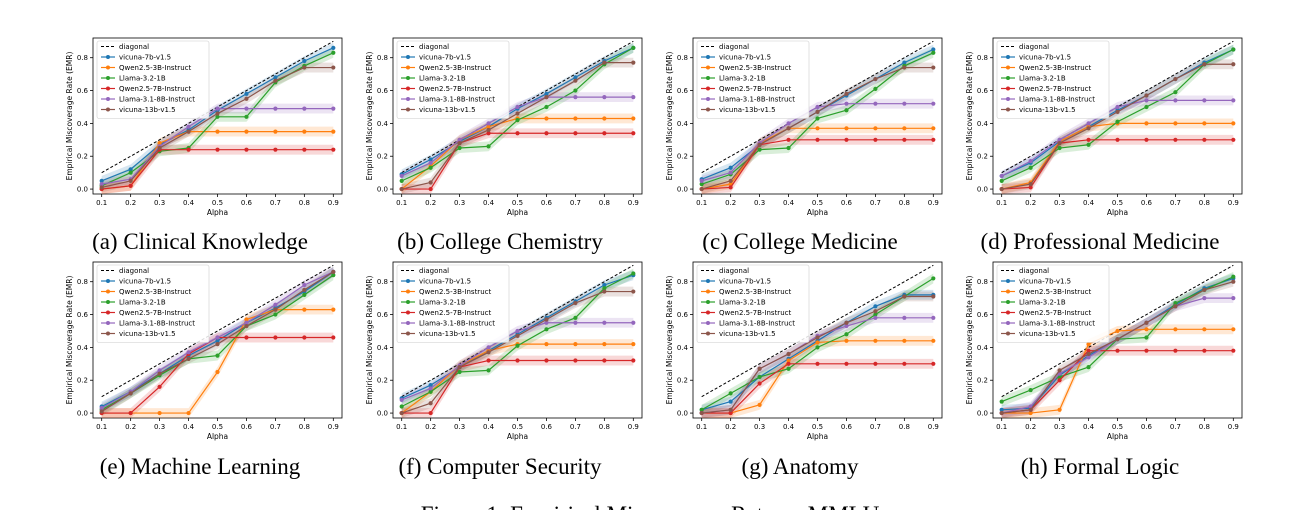  What do you see at coordinates (817, 427) in the screenshot?
I see `x-tick-label: 0.5` at bounding box center [817, 427].